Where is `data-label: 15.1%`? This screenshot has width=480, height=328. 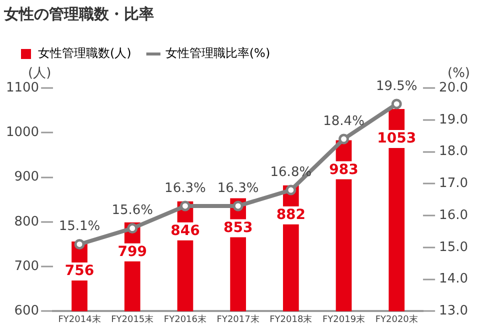 data-label: 15.1% is located at coordinates (79, 226).